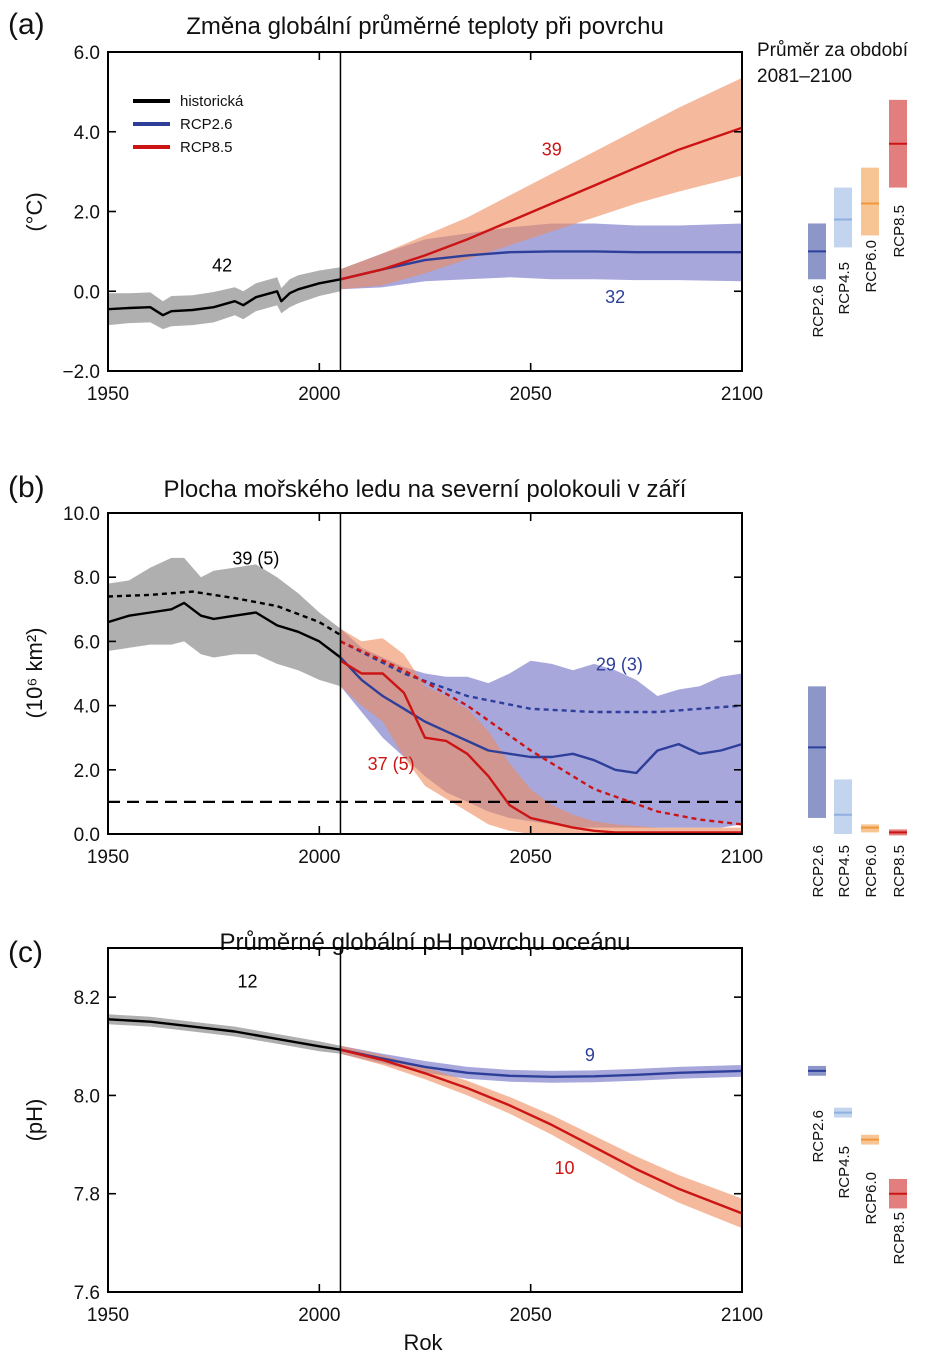  Describe the element at coordinates (619, 664) in the screenshot. I see `panel-b-annotation-29-3: 29 (3)` at that location.